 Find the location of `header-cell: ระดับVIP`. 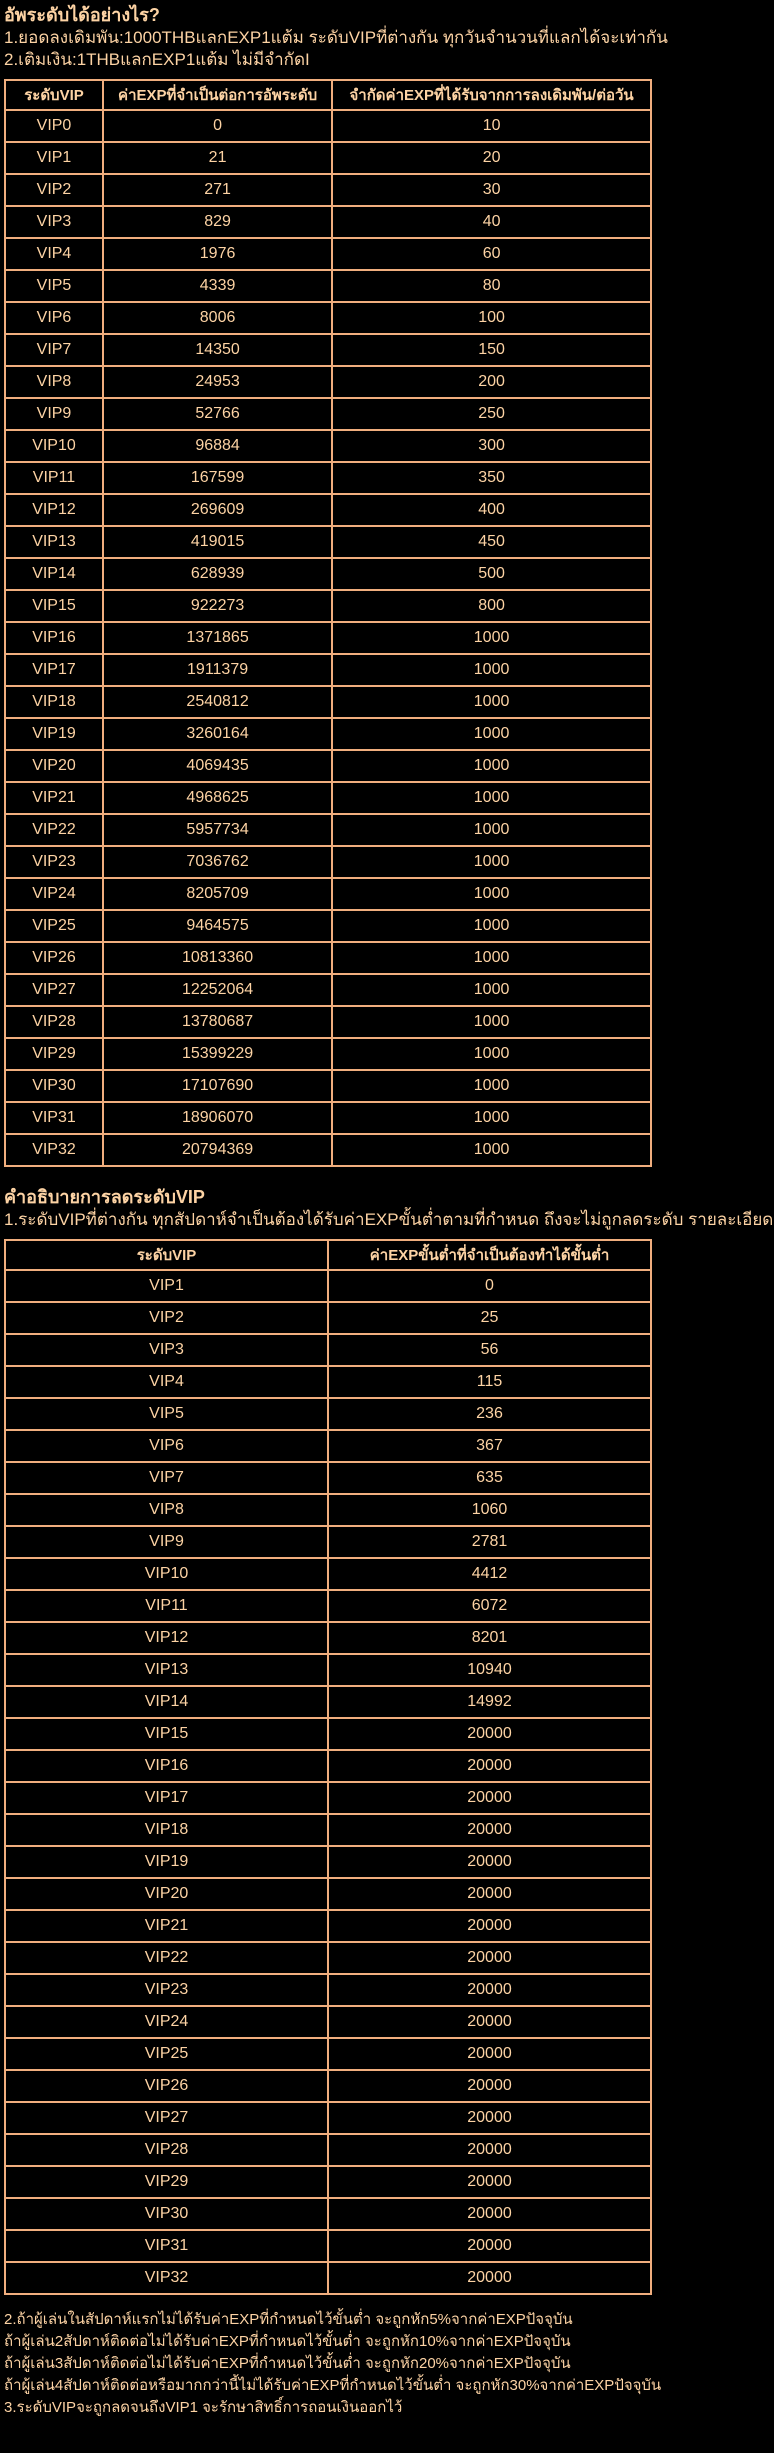

header-cell: ระดับVIP is located at coordinates (166, 1255).